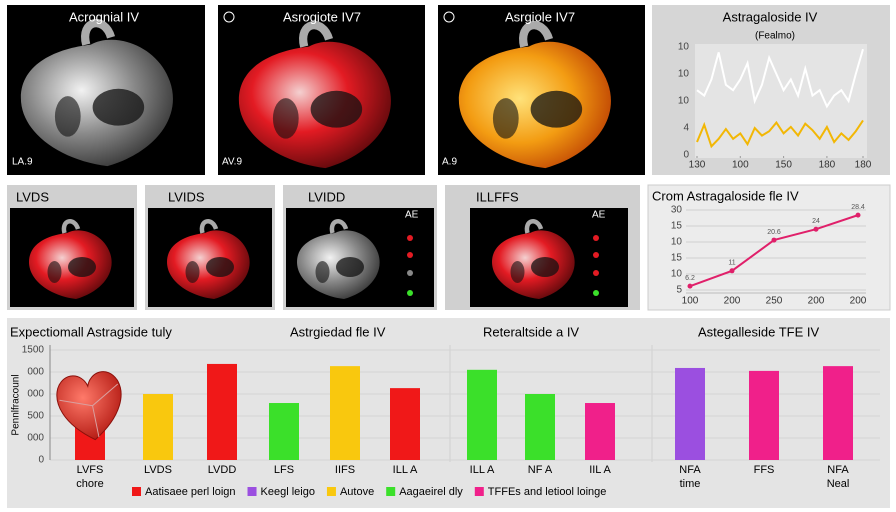 The height and width of the screenshot is (512, 896). Describe the element at coordinates (677, 210) in the screenshot. I see `y-tick-label: 30` at that location.